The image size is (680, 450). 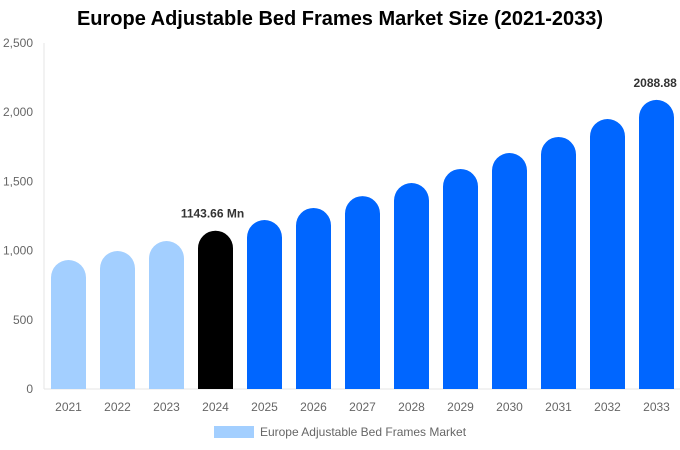 I want to click on bar-2027, so click(x=362, y=292).